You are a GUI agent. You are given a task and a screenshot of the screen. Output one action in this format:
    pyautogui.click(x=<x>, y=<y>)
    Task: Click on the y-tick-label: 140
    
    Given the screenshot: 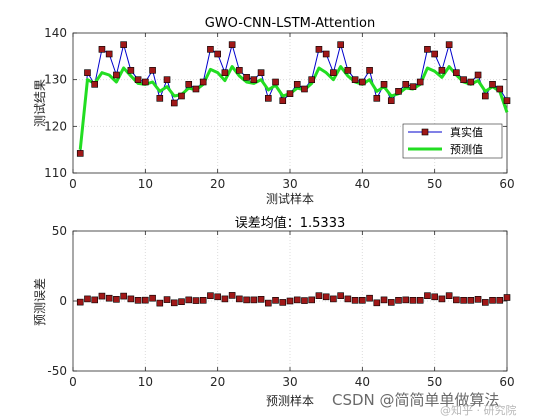 What is the action you would take?
    pyautogui.click(x=55, y=33)
    